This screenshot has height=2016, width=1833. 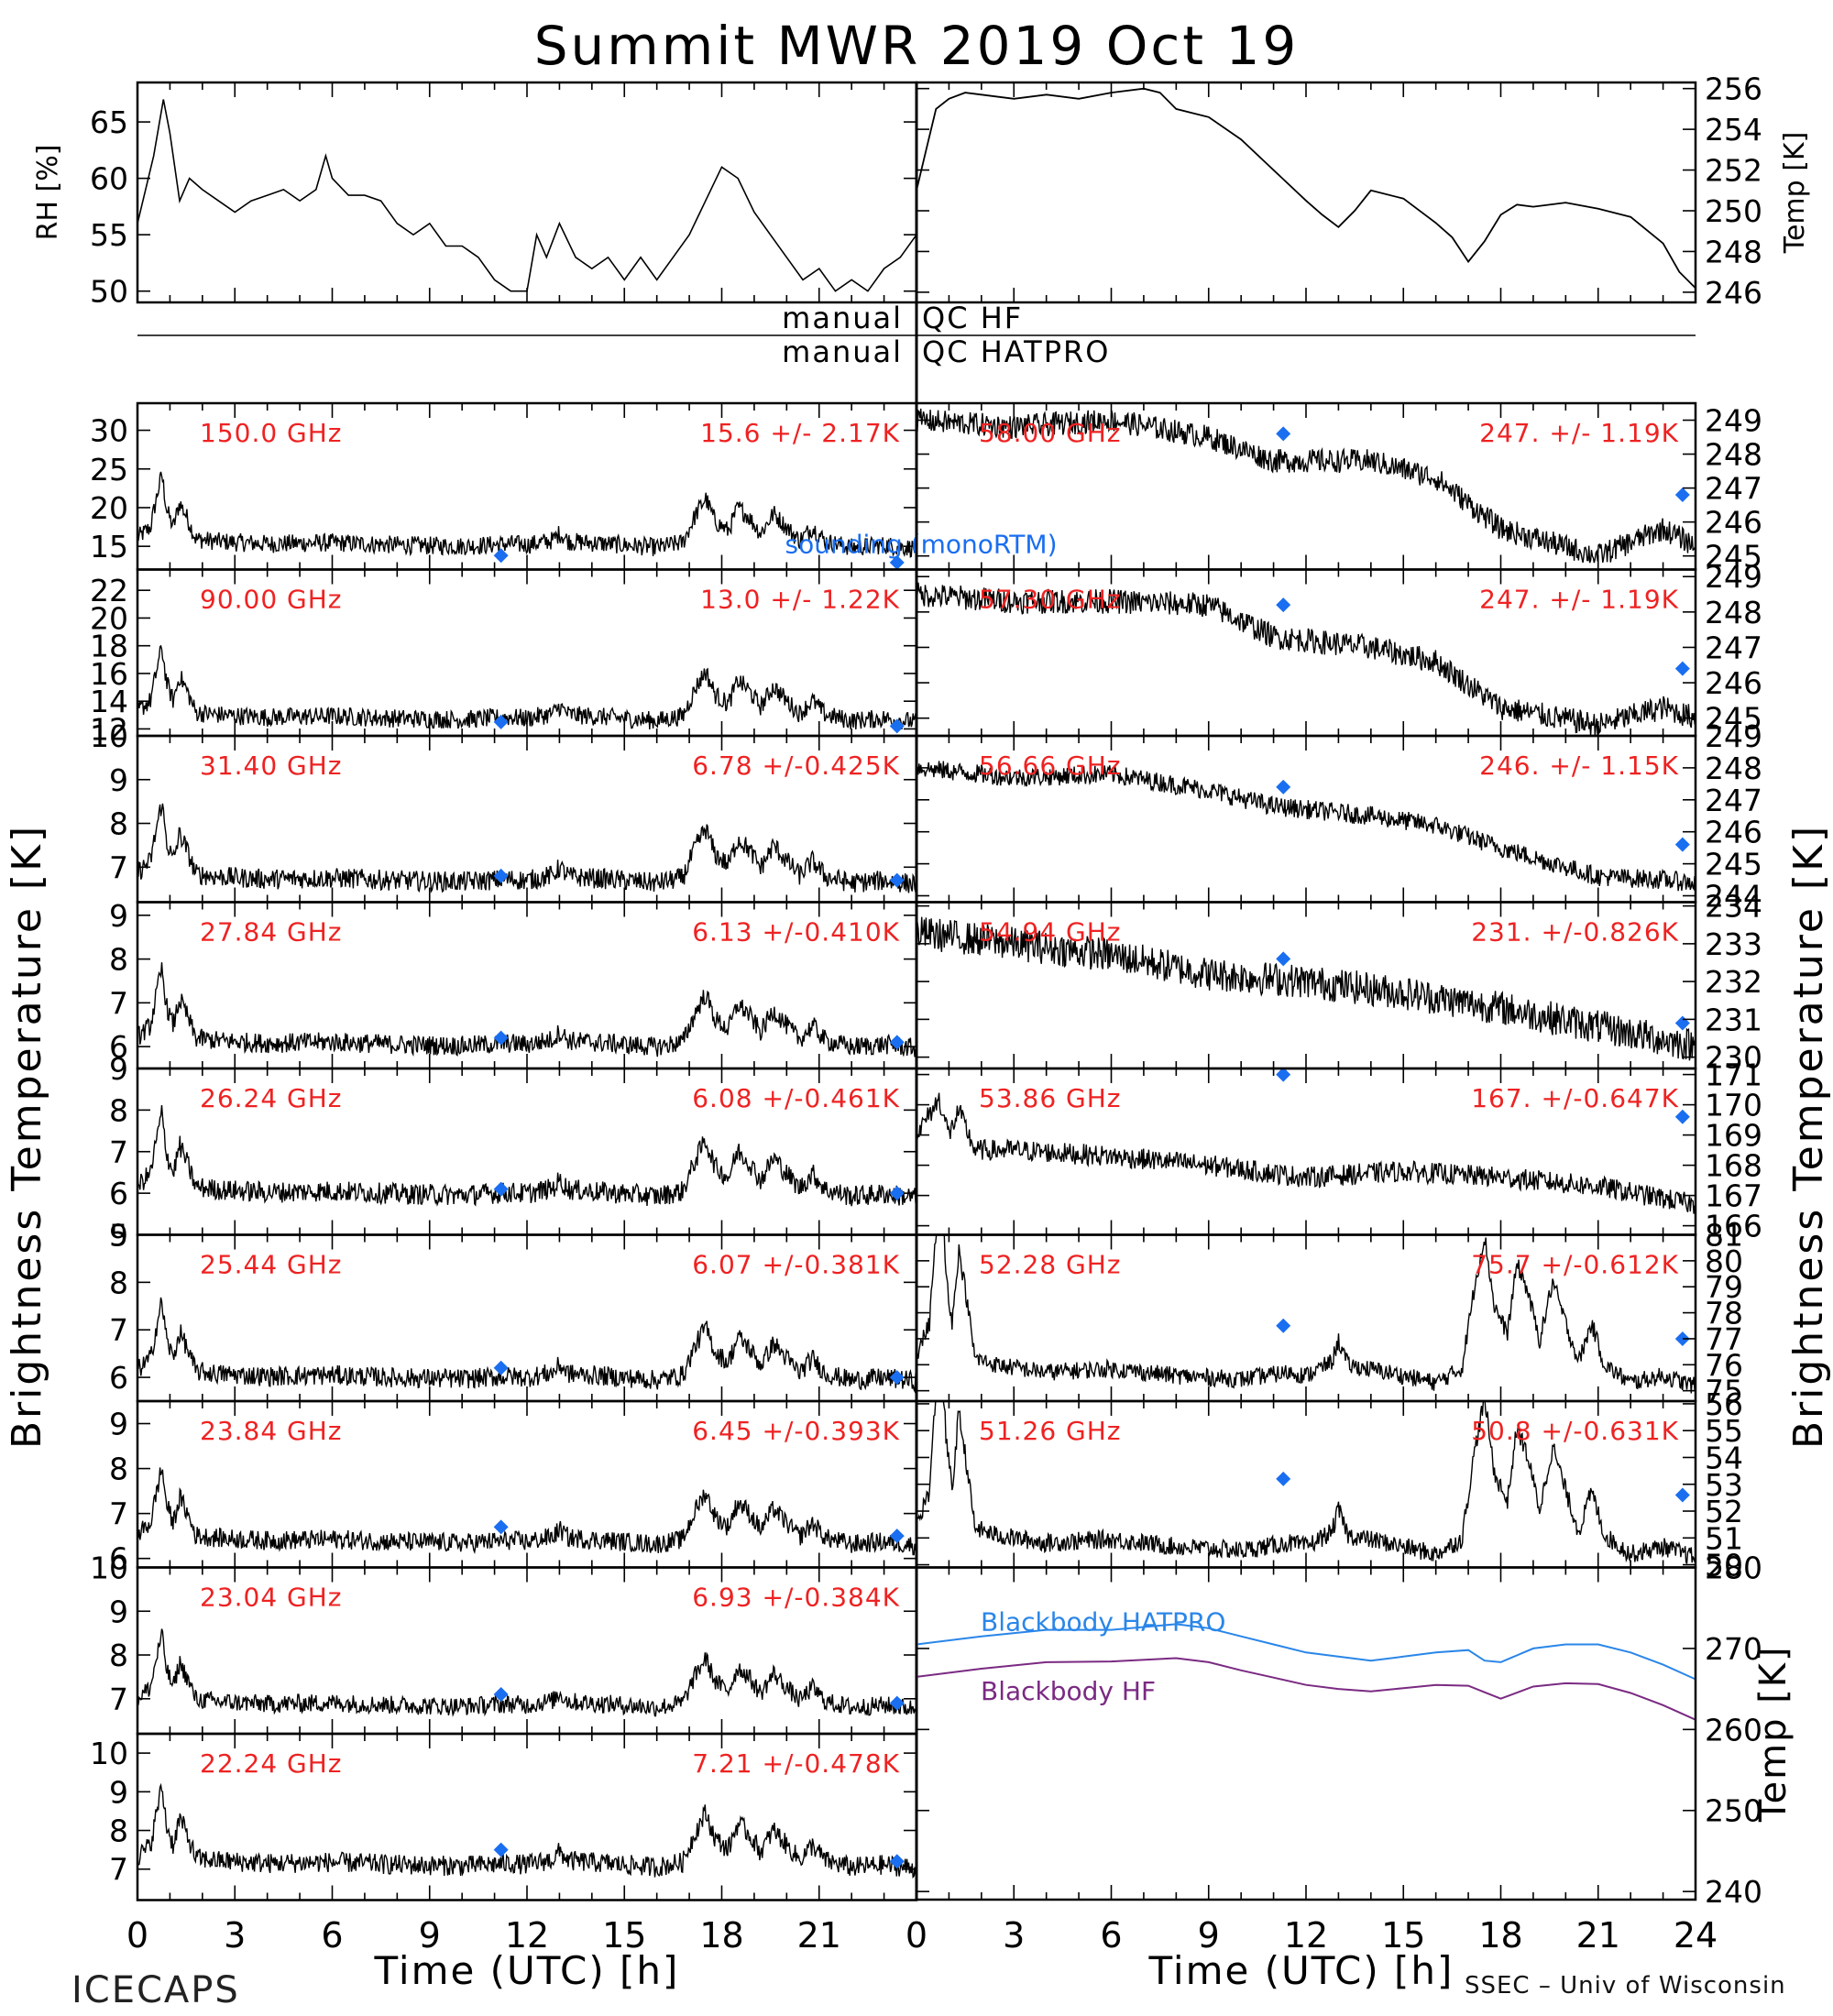 I want to click on panel-ch5228-ytick-label: 80, so click(x=1724, y=1261).